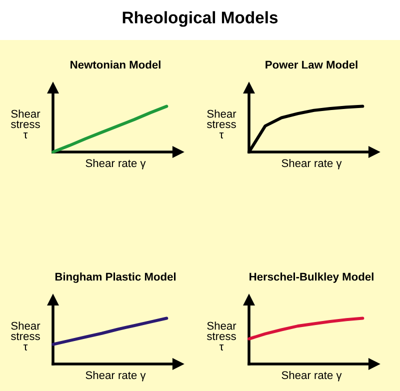 The image size is (400, 391). I want to click on chart-title: Herschel-Bulkley Model, so click(312, 277).